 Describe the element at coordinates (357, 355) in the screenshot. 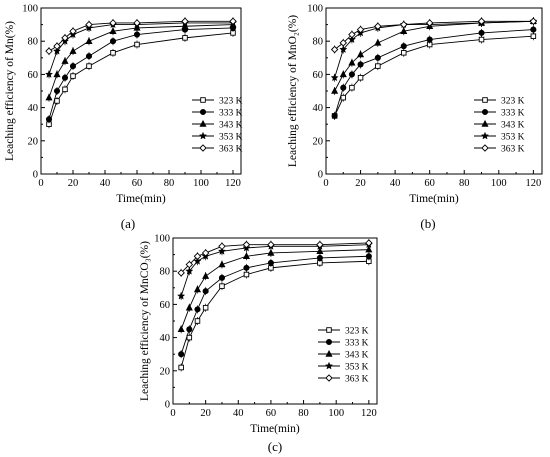

I see `legend-label: 343 K` at that location.